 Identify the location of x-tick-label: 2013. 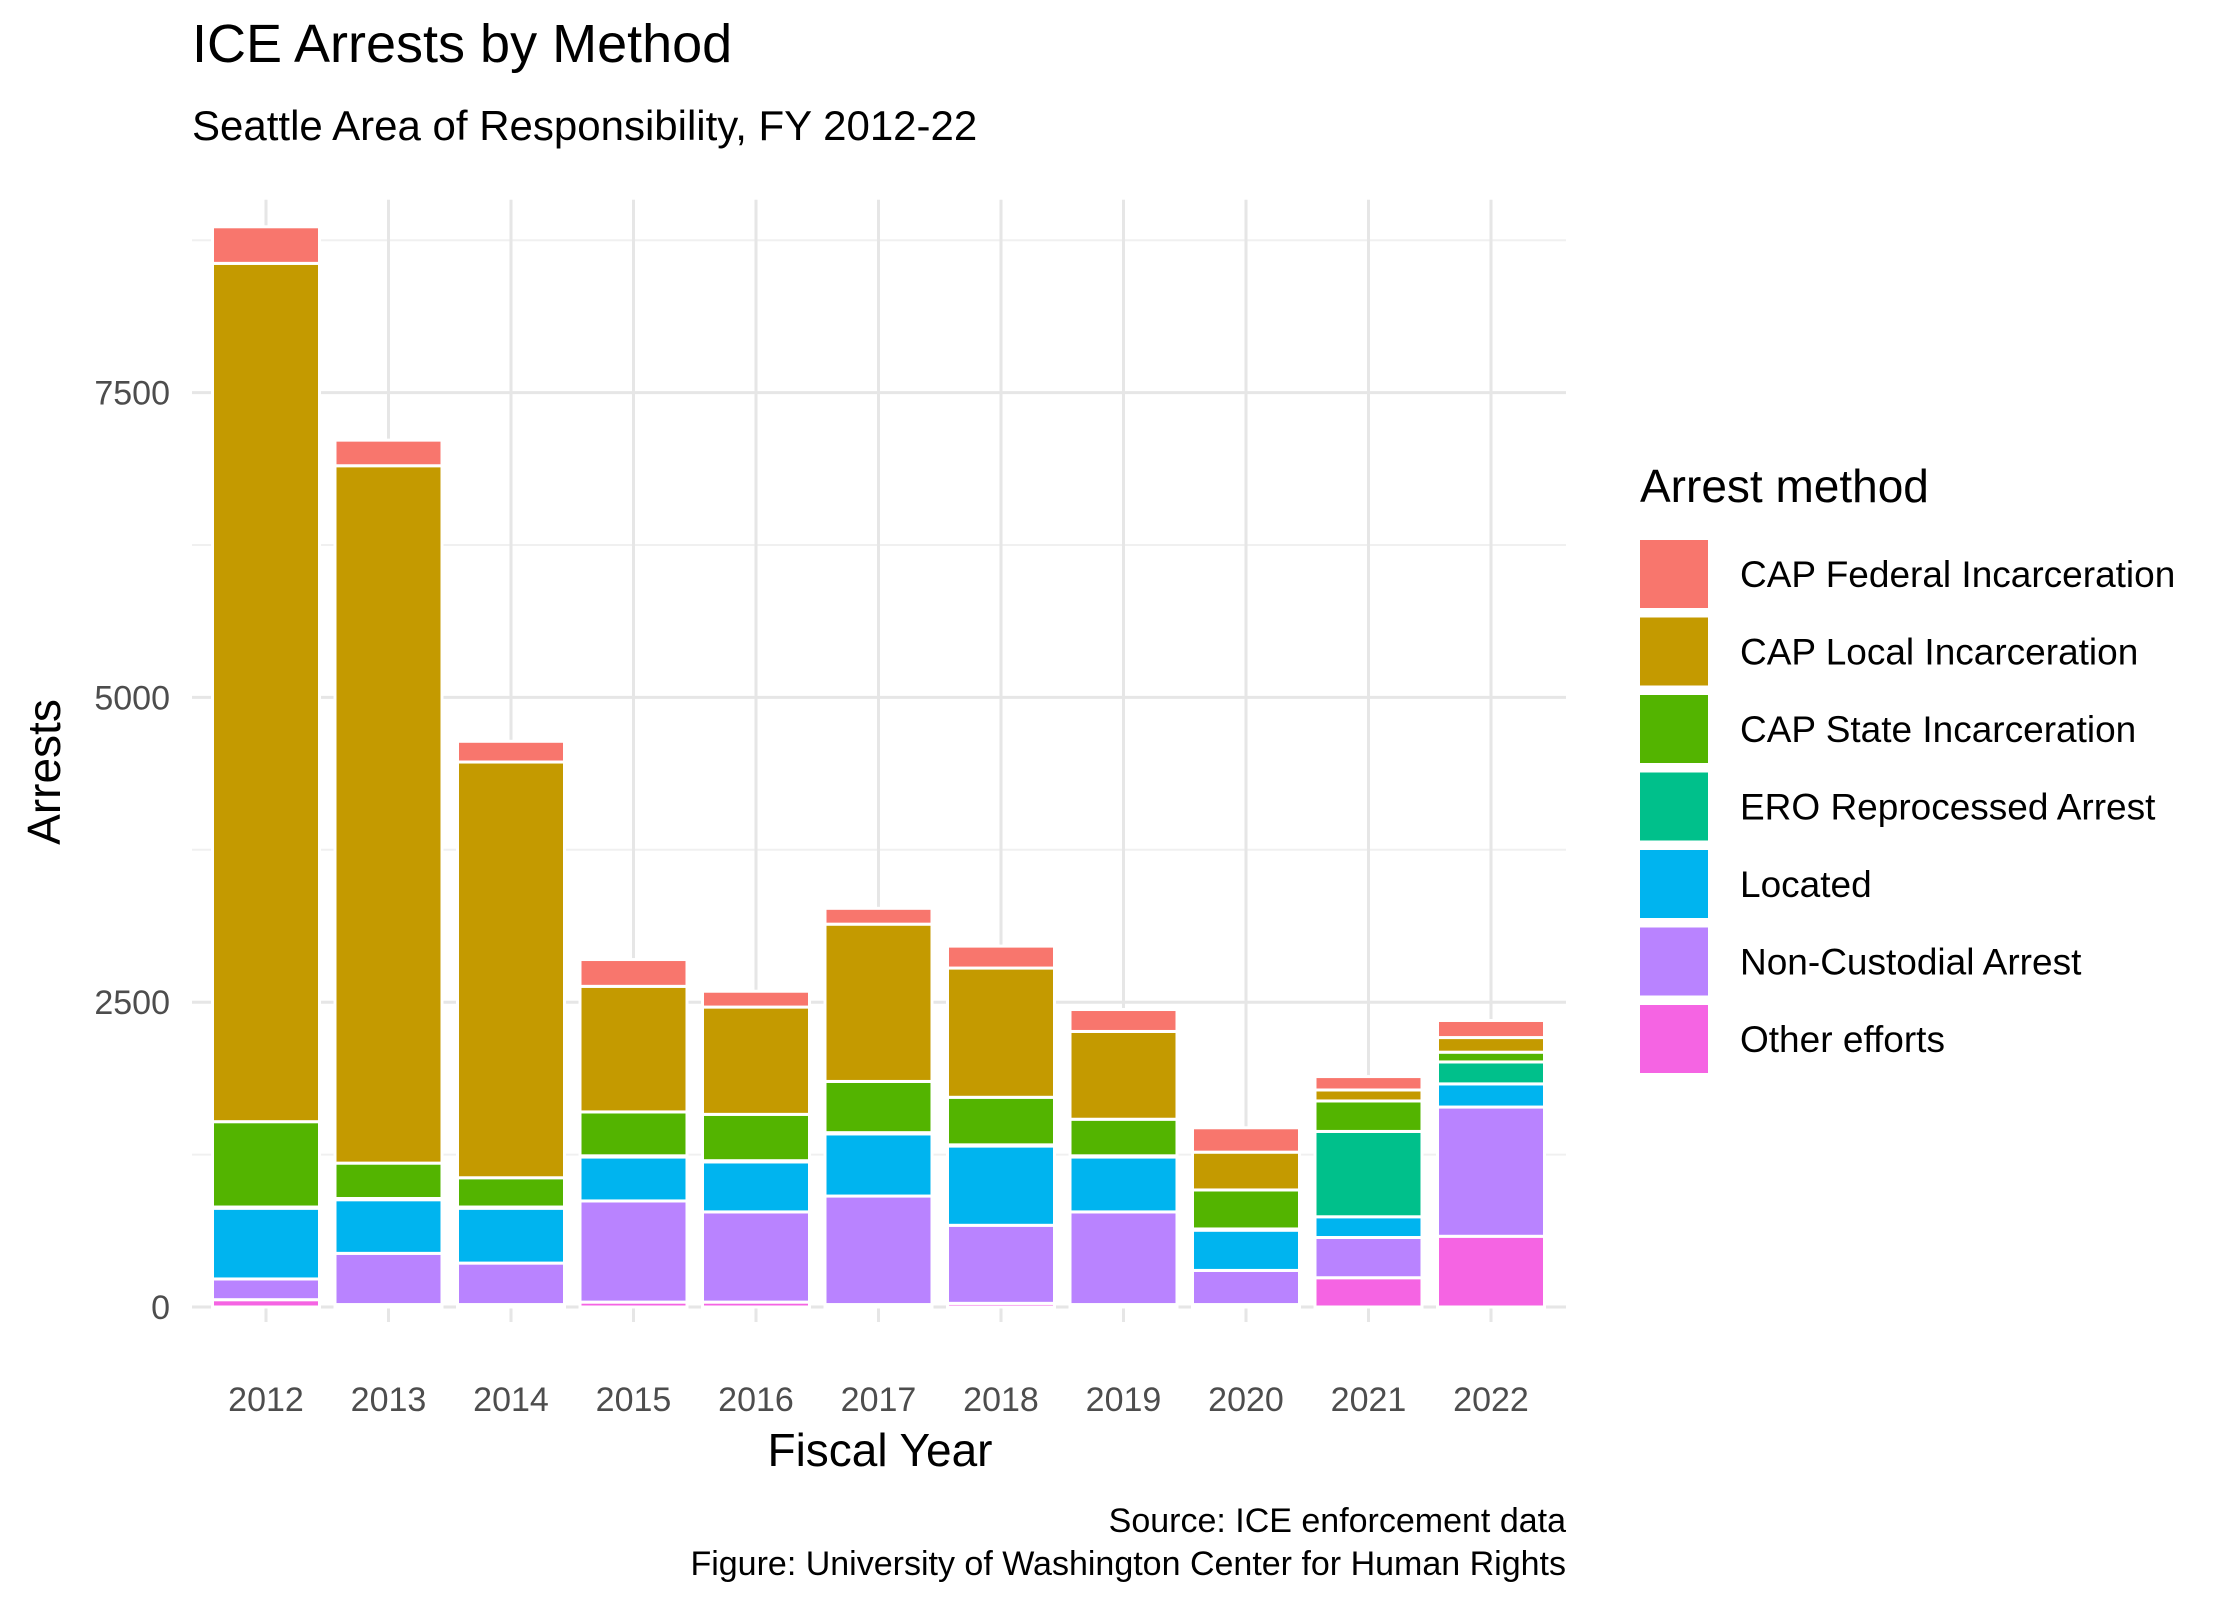
(389, 1400).